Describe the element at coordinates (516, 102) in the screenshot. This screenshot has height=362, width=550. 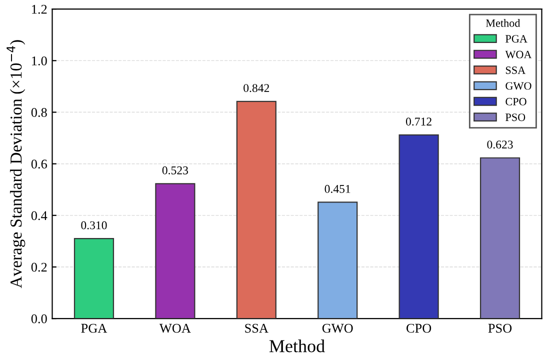
I see `legend-label: CPO` at that location.